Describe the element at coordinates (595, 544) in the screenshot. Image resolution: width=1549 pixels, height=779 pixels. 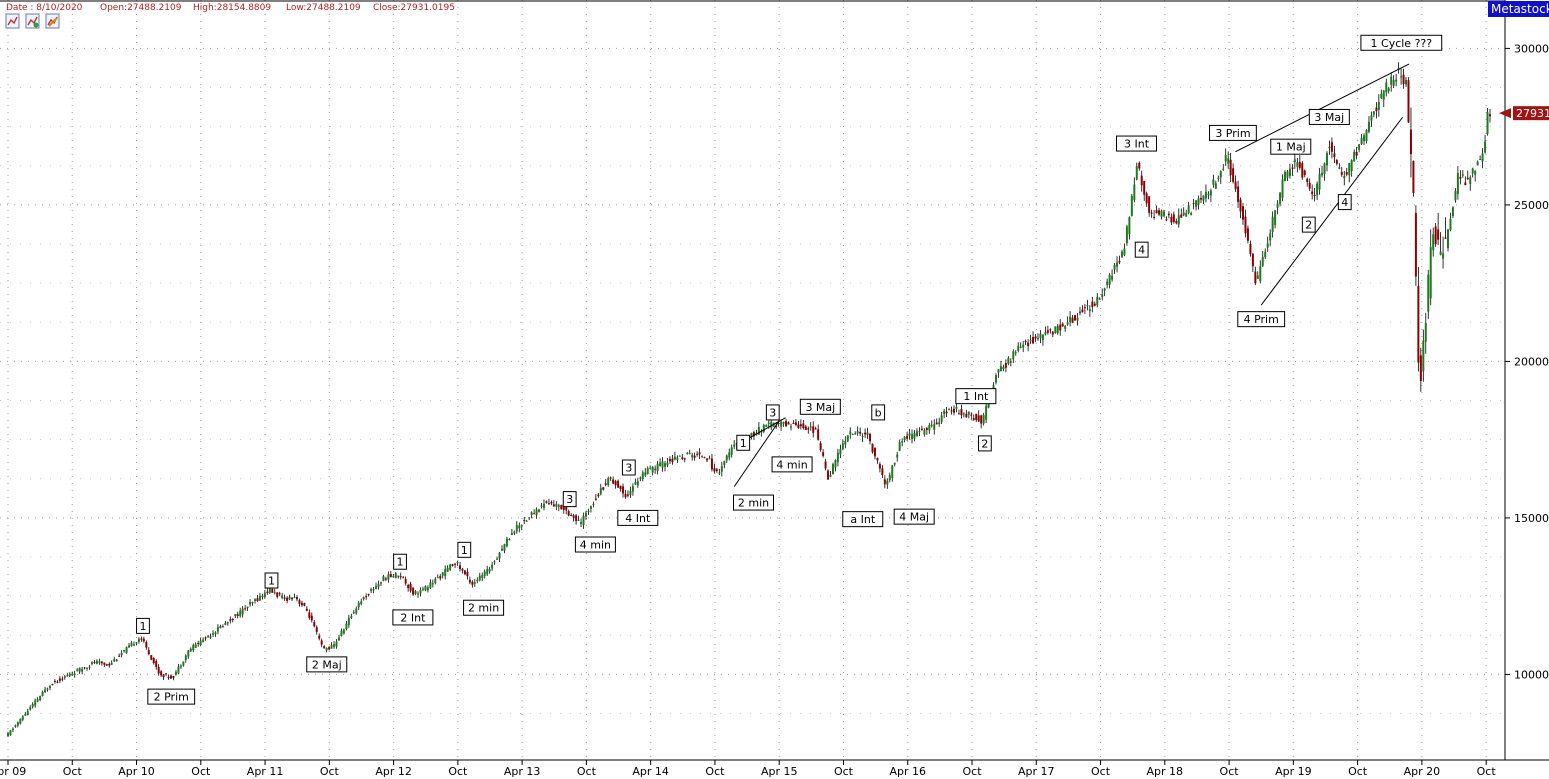
I see `wave-label: 4 min` at that location.